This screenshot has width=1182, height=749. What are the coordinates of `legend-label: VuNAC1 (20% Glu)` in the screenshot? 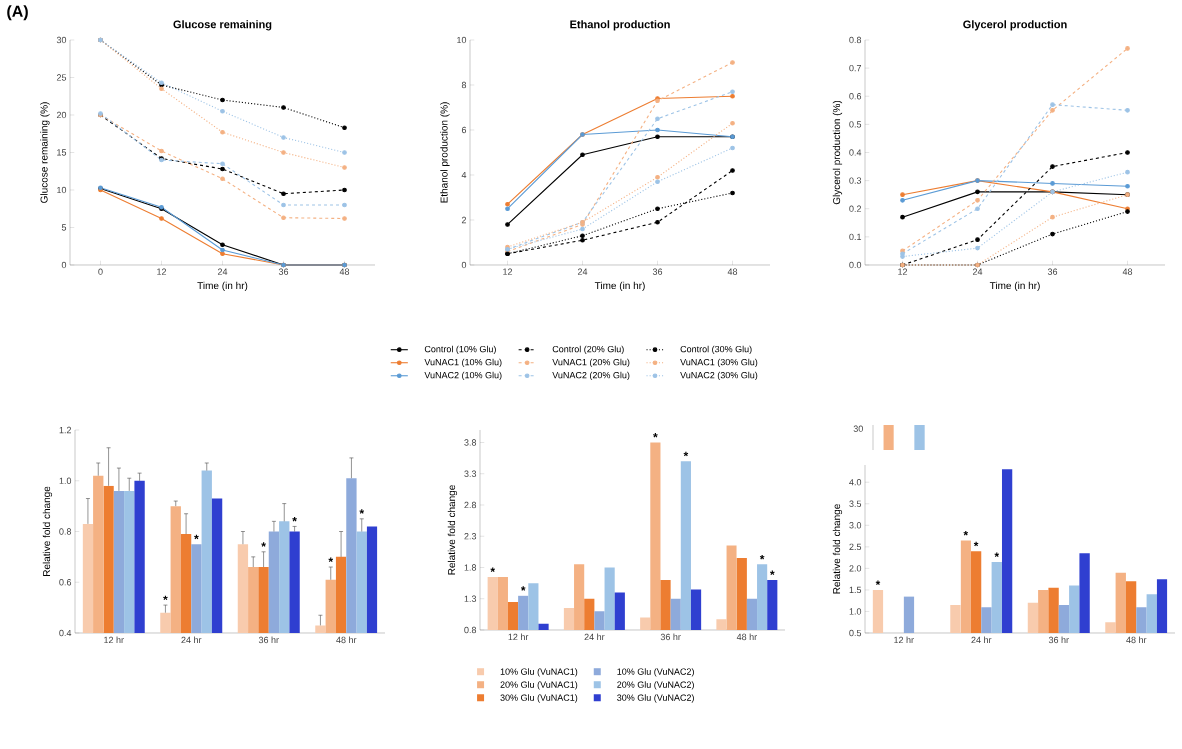 It's located at (591, 363).